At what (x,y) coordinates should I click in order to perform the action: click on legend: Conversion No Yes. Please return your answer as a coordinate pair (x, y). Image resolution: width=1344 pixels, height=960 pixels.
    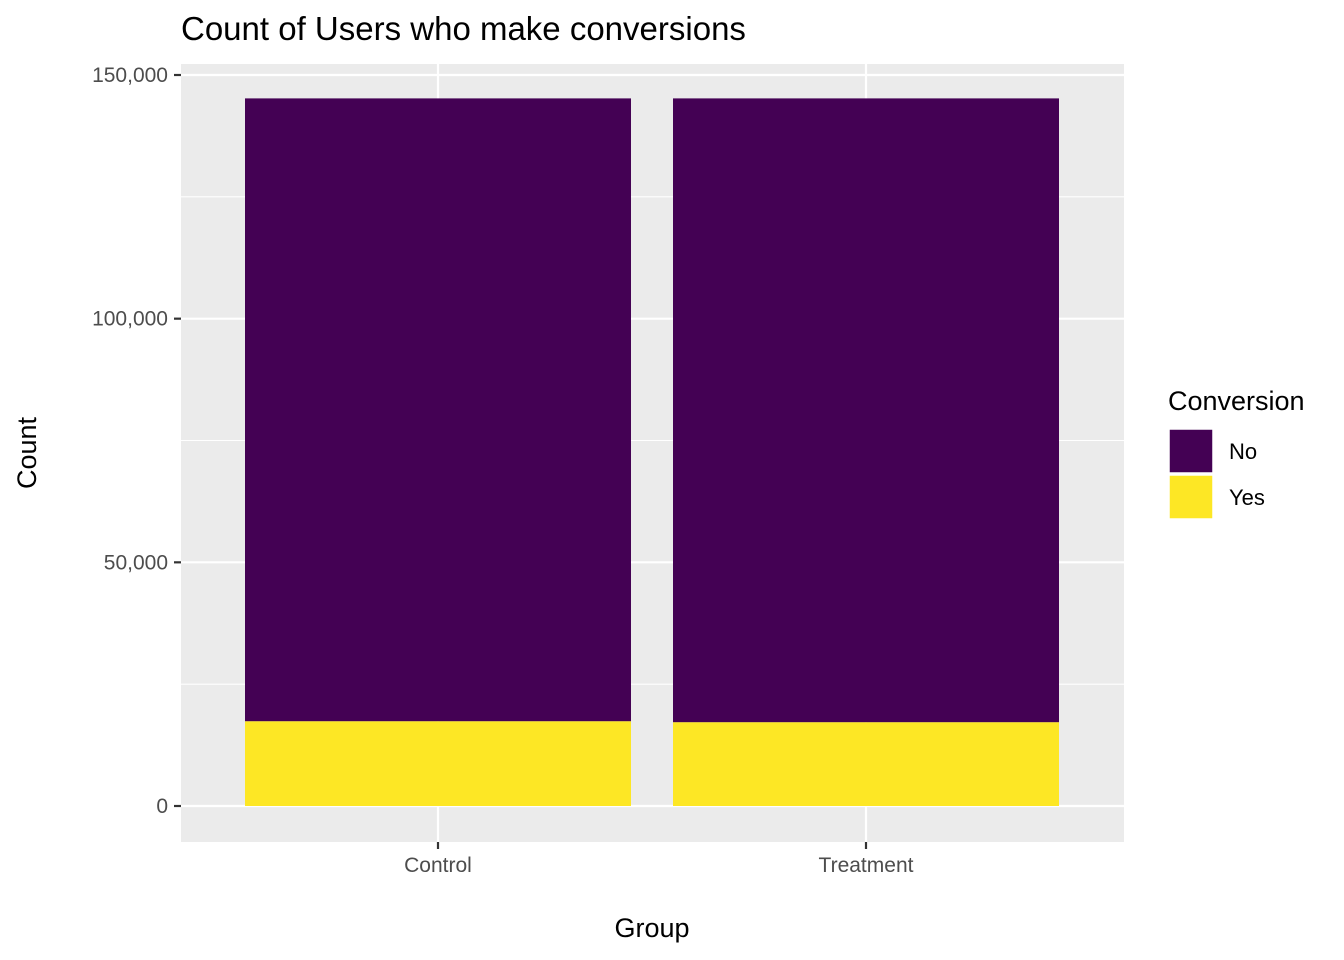
    Looking at the image, I should click on (1236, 453).